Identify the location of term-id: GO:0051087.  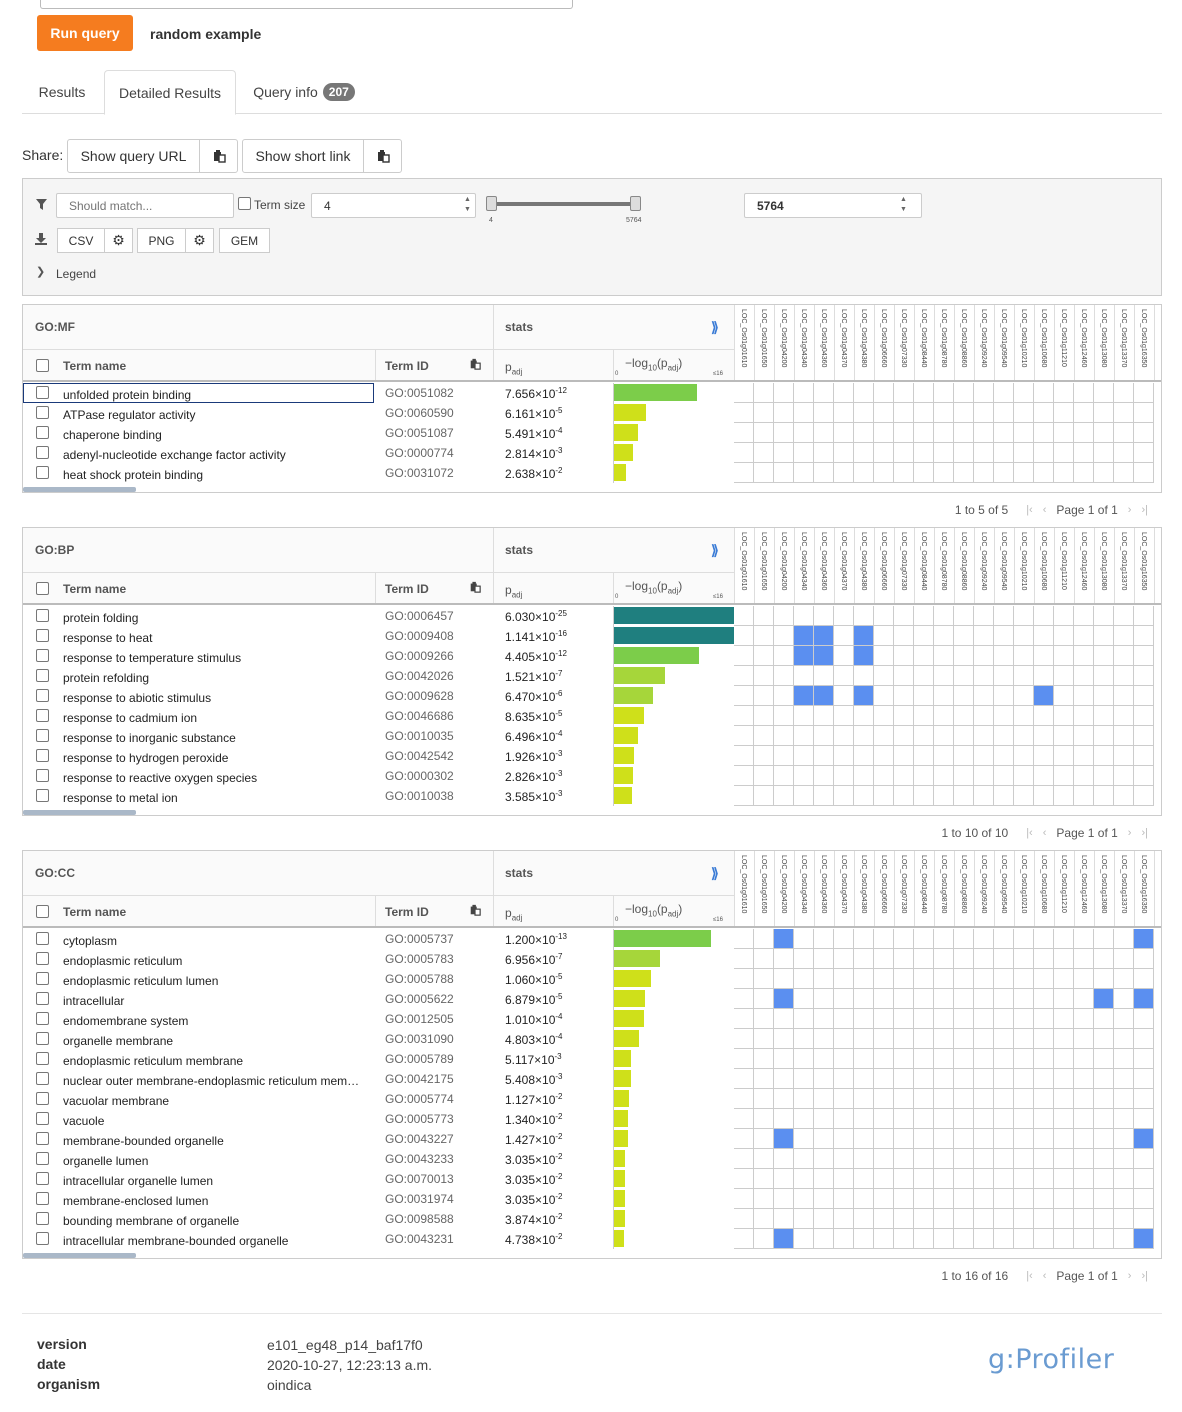
(419, 433).